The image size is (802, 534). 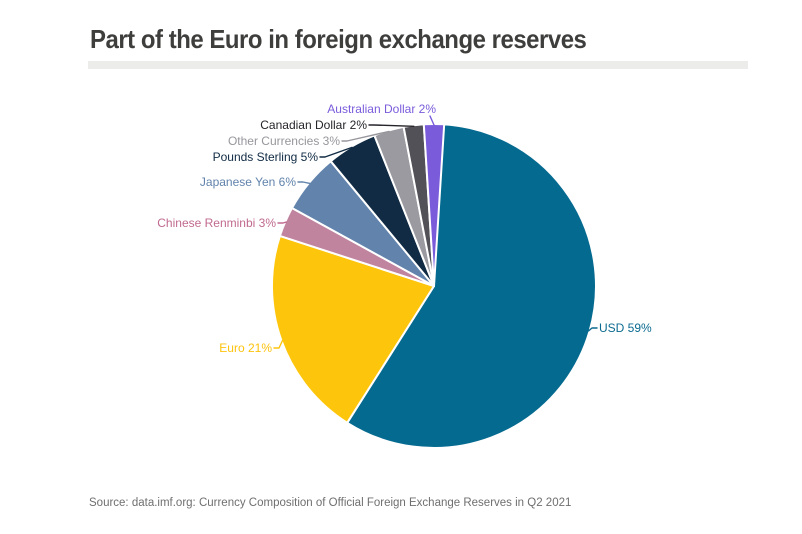 I want to click on slice-label-other-currencies: Other Currencies 3%, so click(x=283, y=141).